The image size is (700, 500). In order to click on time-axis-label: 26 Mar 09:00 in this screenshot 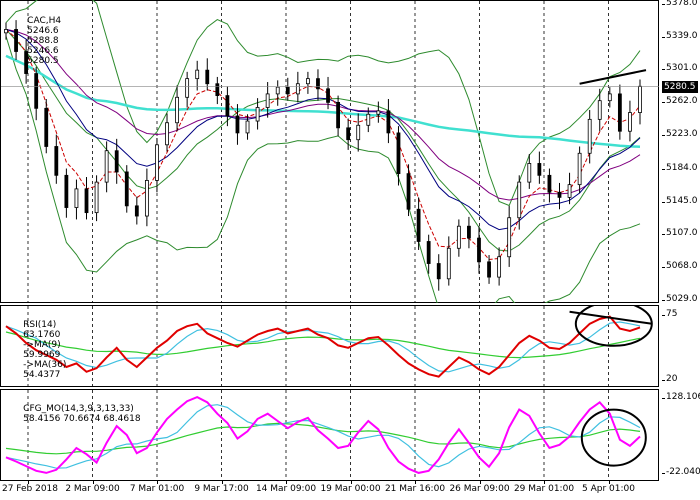, I will do `click(479, 489)`.